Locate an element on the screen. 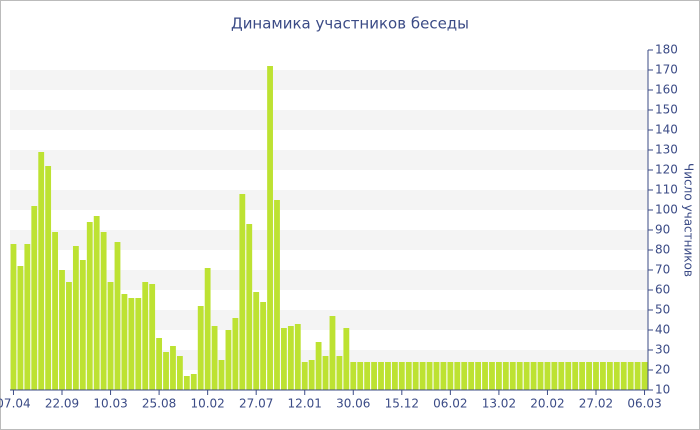 The height and width of the screenshot is (430, 700). x-tick-label: 22.09 is located at coordinates (62, 404).